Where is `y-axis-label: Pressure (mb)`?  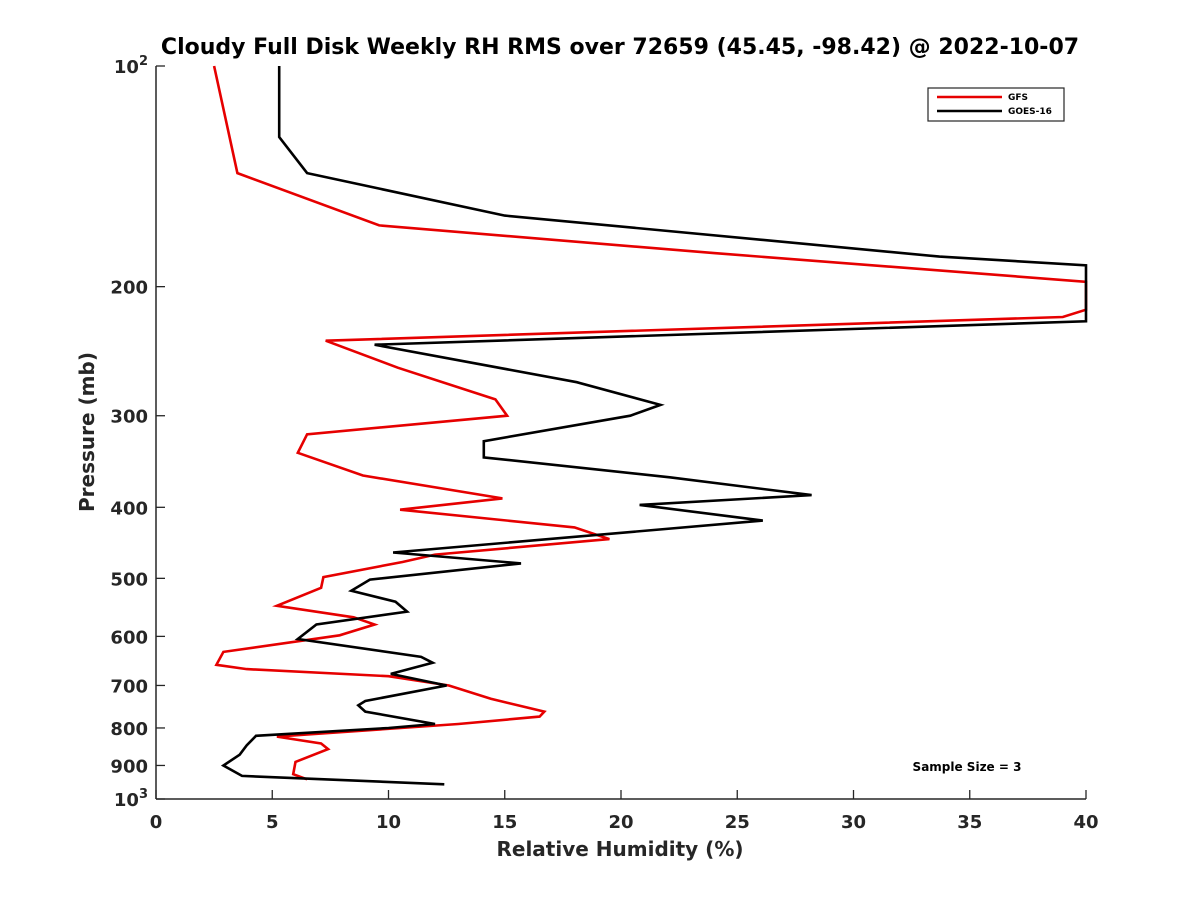
y-axis-label: Pressure (mb) is located at coordinates (87, 432).